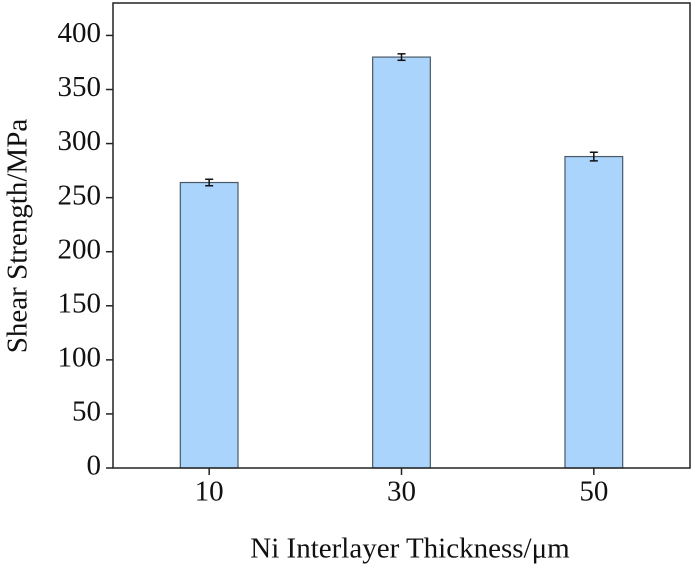  What do you see at coordinates (18, 236) in the screenshot?
I see `y-axis-label: Shear Strength/MPa` at bounding box center [18, 236].